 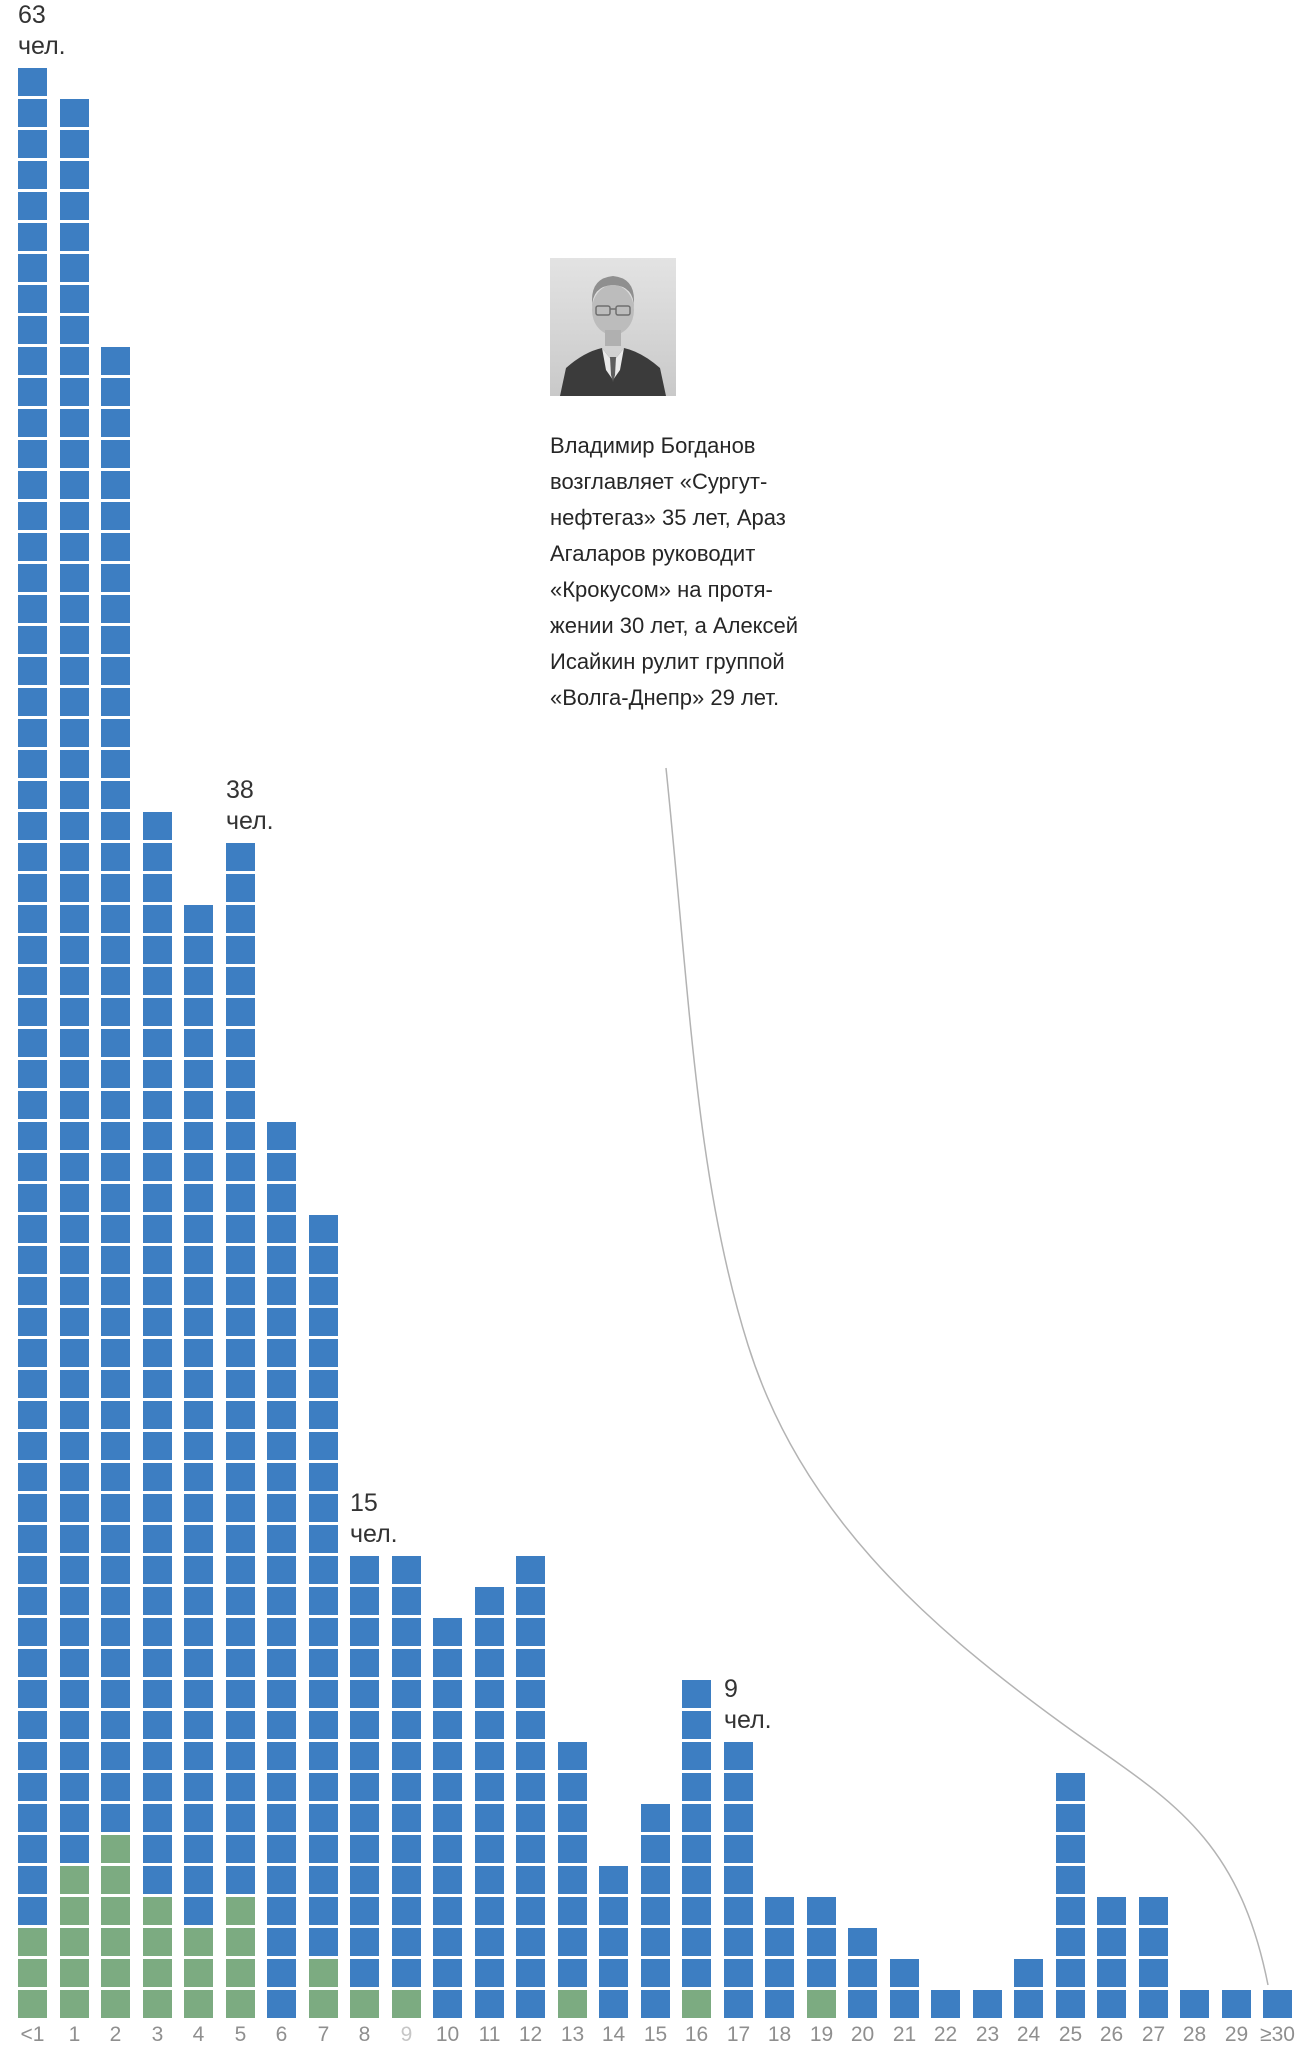 What do you see at coordinates (945, 2034) in the screenshot?
I see `x-axis-label: 22` at bounding box center [945, 2034].